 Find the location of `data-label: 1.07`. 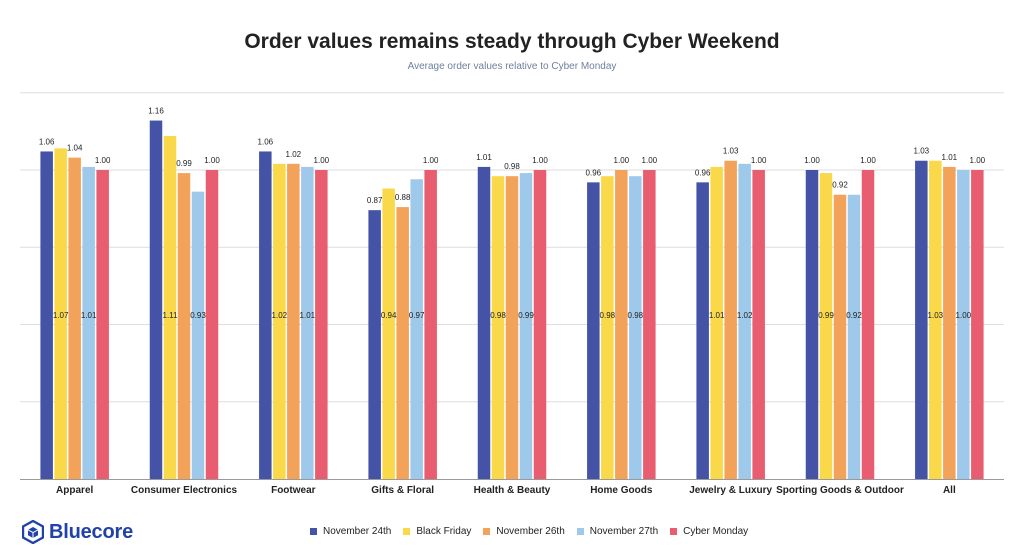

data-label: 1.07 is located at coordinates (61, 315).